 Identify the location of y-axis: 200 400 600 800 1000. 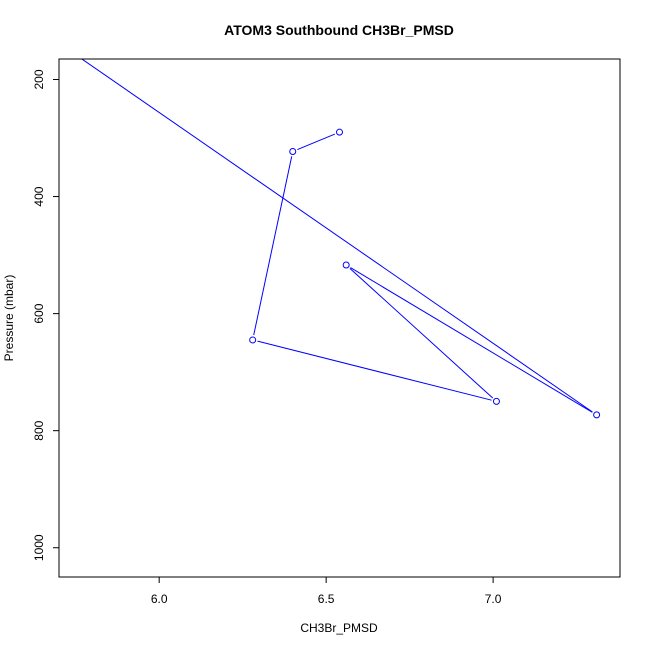
(45, 315).